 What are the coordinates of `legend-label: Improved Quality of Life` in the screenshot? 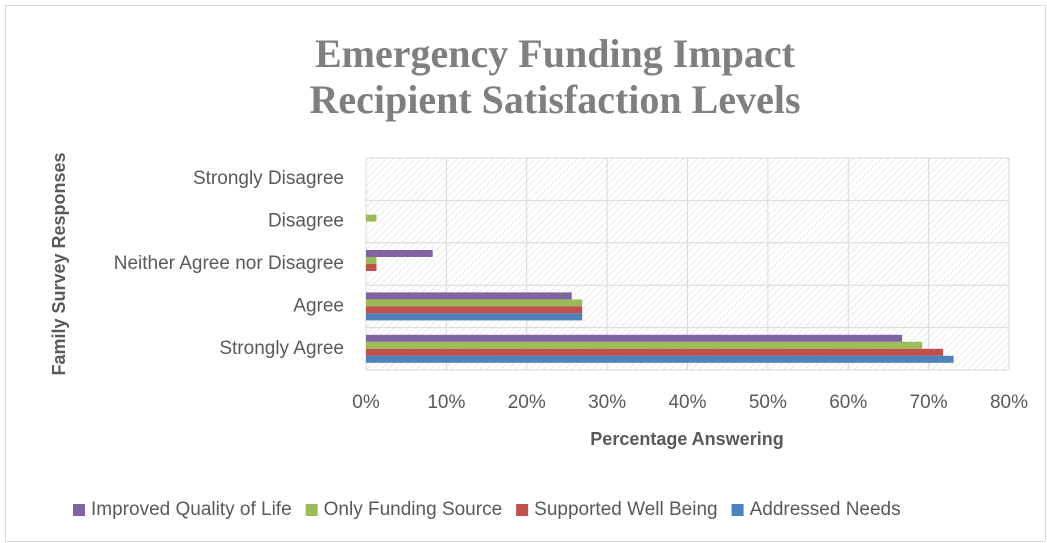 It's located at (191, 509).